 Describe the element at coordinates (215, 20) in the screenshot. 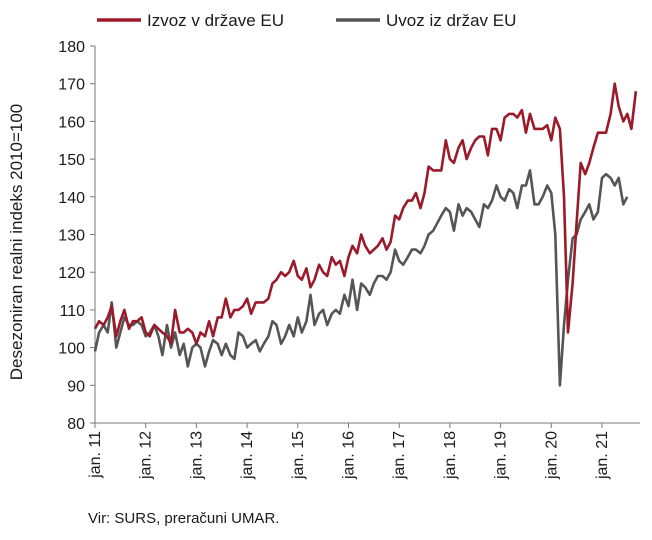

I see `legend-label-export: Izvoz v države EU` at that location.